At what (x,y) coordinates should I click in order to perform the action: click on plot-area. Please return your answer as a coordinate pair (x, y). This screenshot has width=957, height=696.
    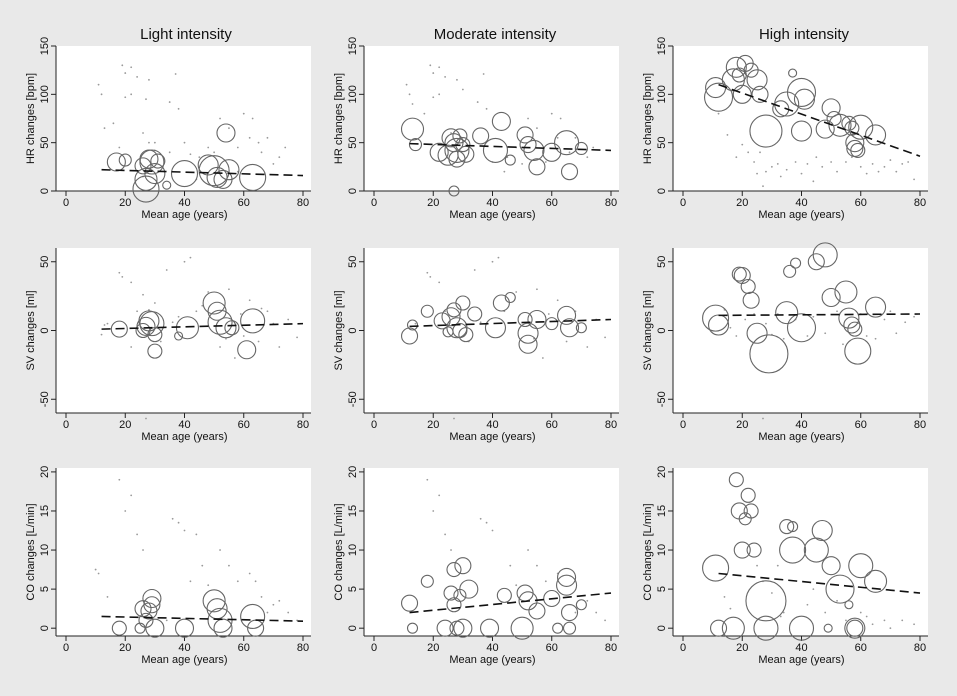
    Looking at the image, I should click on (491, 552).